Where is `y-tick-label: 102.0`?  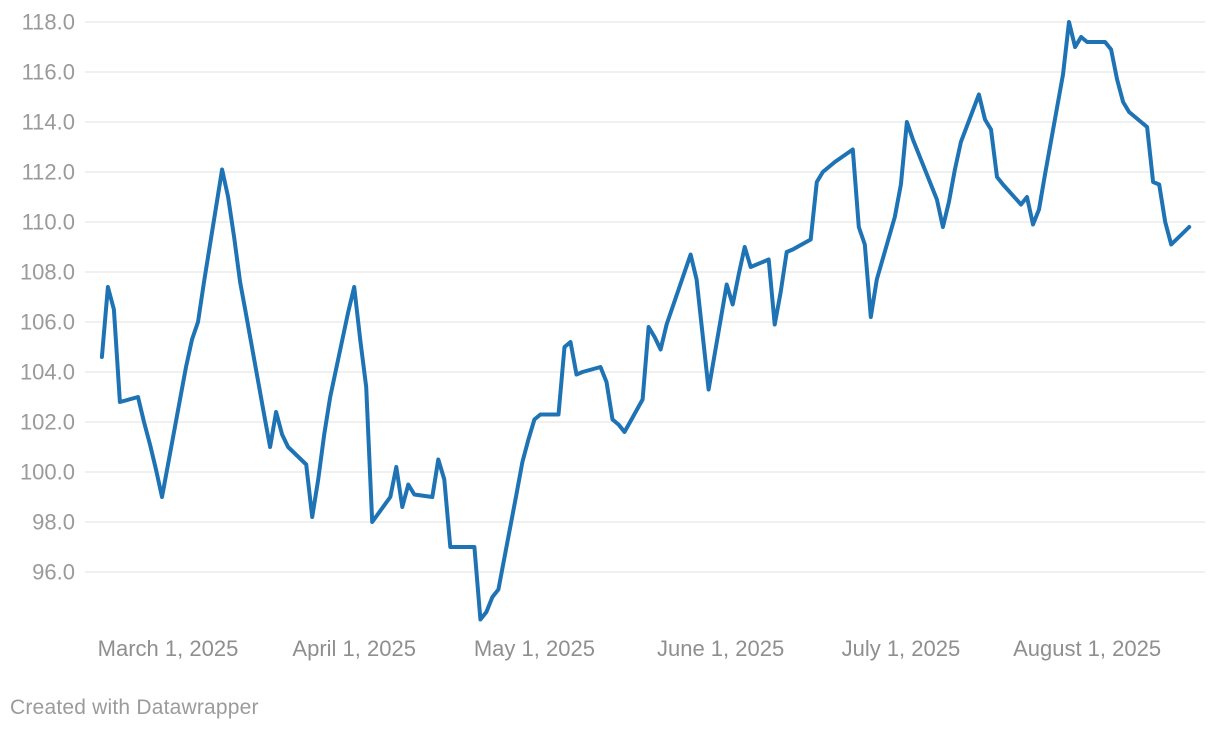 y-tick-label: 102.0 is located at coordinates (47, 422).